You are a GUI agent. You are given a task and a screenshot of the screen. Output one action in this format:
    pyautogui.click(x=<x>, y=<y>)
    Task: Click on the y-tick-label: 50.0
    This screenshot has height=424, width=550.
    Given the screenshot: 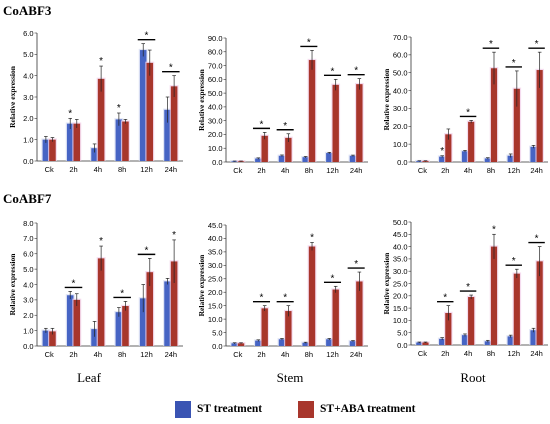 What is the action you would take?
    pyautogui.click(x=400, y=73)
    